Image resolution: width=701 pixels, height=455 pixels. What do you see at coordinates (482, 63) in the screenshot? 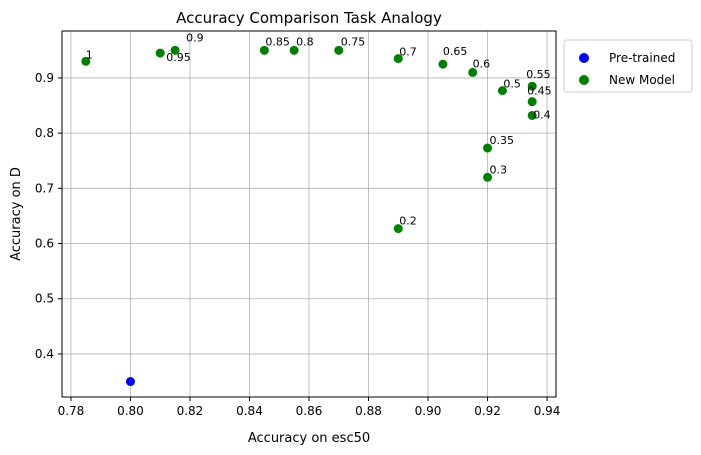
I see `point-annotation: 0.6` at bounding box center [482, 63].